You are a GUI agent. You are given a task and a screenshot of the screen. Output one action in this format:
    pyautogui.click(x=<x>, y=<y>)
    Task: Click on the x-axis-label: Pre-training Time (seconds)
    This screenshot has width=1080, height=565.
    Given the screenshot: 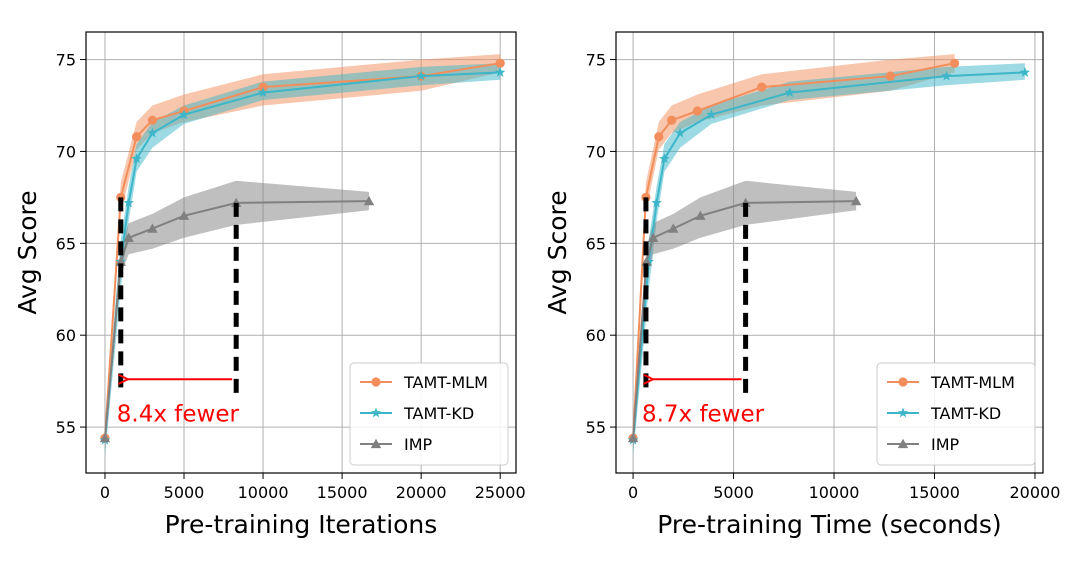 What is the action you would take?
    pyautogui.click(x=829, y=524)
    